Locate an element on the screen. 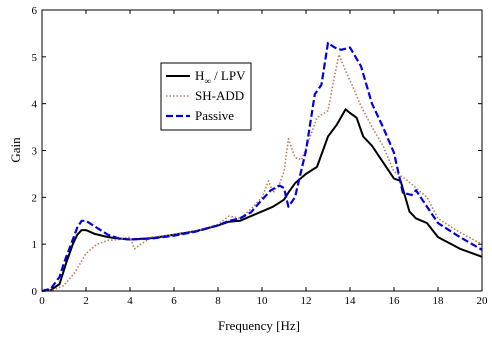 The image size is (492, 337). y-tick-label: 3 is located at coordinates (35, 152).